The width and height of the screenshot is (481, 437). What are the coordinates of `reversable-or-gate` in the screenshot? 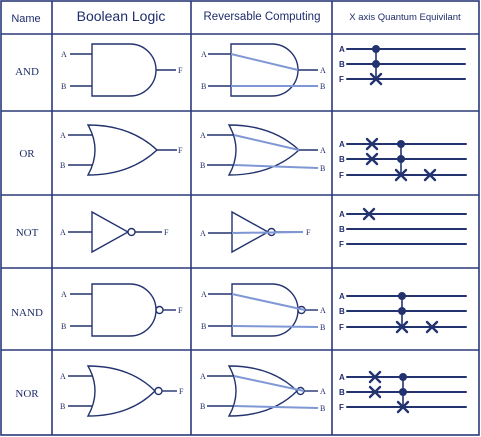 It's located at (263, 150).